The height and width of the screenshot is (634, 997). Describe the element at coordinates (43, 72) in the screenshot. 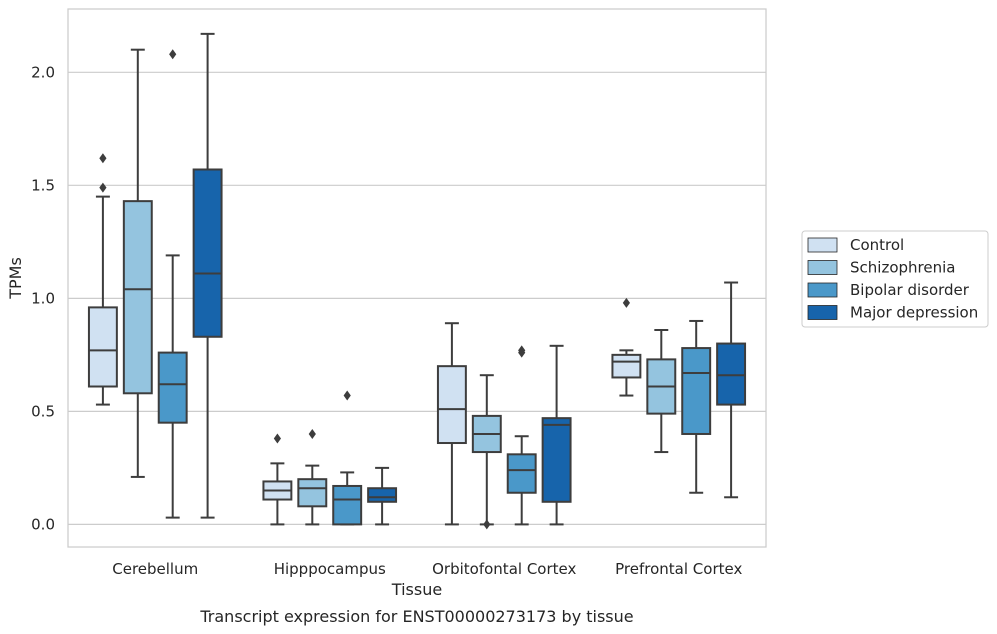

I see `y-tick-label: 2.0` at that location.